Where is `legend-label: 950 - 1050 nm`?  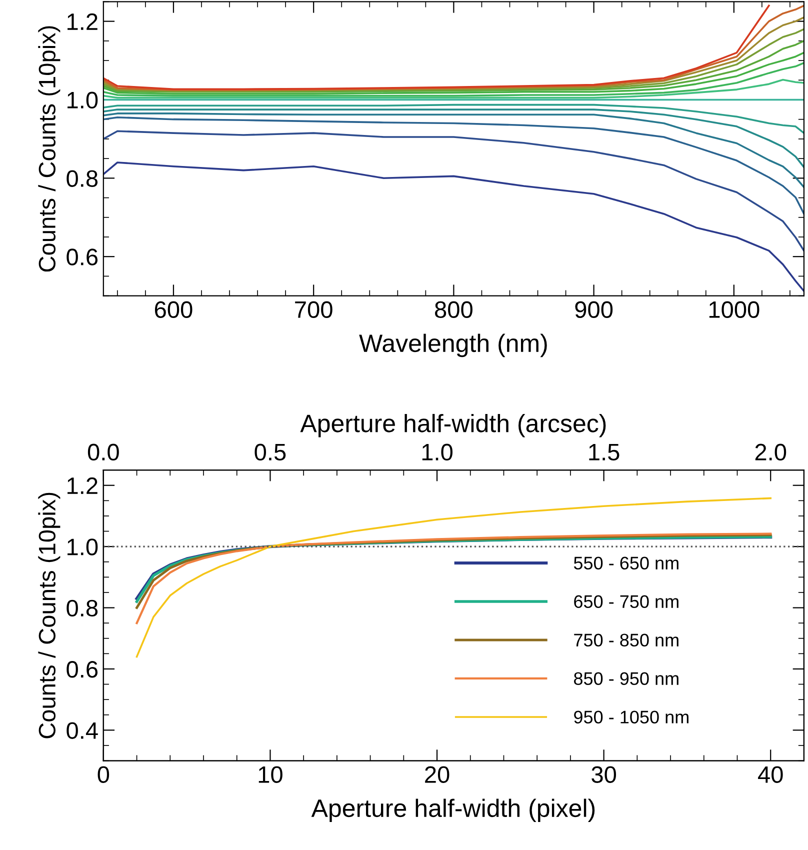
legend-label: 950 - 1050 nm is located at coordinates (631, 717).